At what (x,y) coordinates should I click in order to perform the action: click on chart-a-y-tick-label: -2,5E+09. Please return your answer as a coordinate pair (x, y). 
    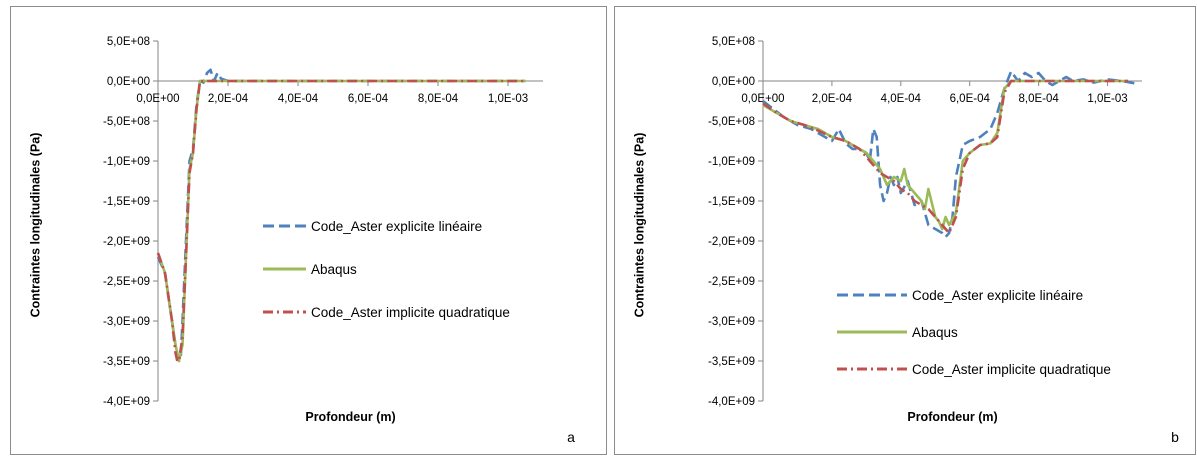
    Looking at the image, I should click on (126, 282).